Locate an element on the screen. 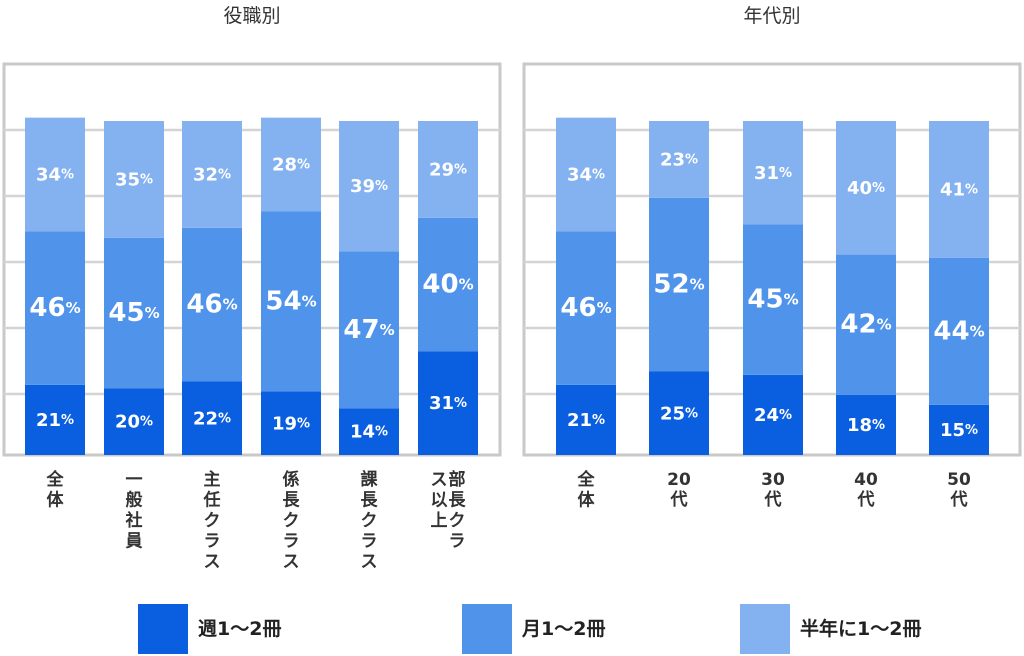 The image size is (1024, 656). svg-text: 長 is located at coordinates (370, 501).